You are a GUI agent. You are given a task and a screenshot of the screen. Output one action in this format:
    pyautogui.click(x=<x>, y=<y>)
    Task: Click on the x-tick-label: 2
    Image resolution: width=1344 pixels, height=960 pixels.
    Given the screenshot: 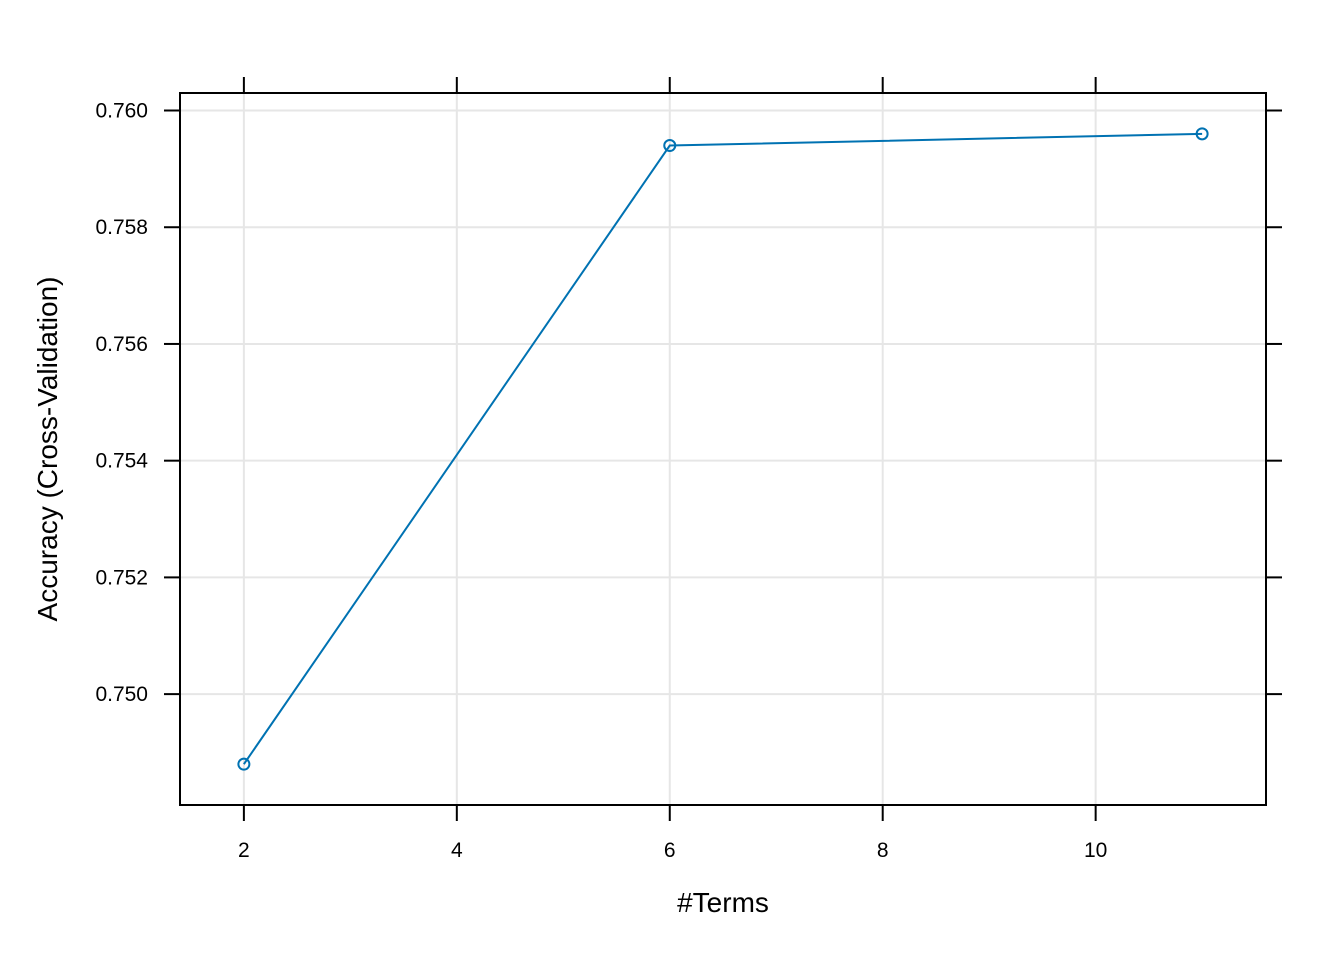 What is the action you would take?
    pyautogui.click(x=244, y=850)
    